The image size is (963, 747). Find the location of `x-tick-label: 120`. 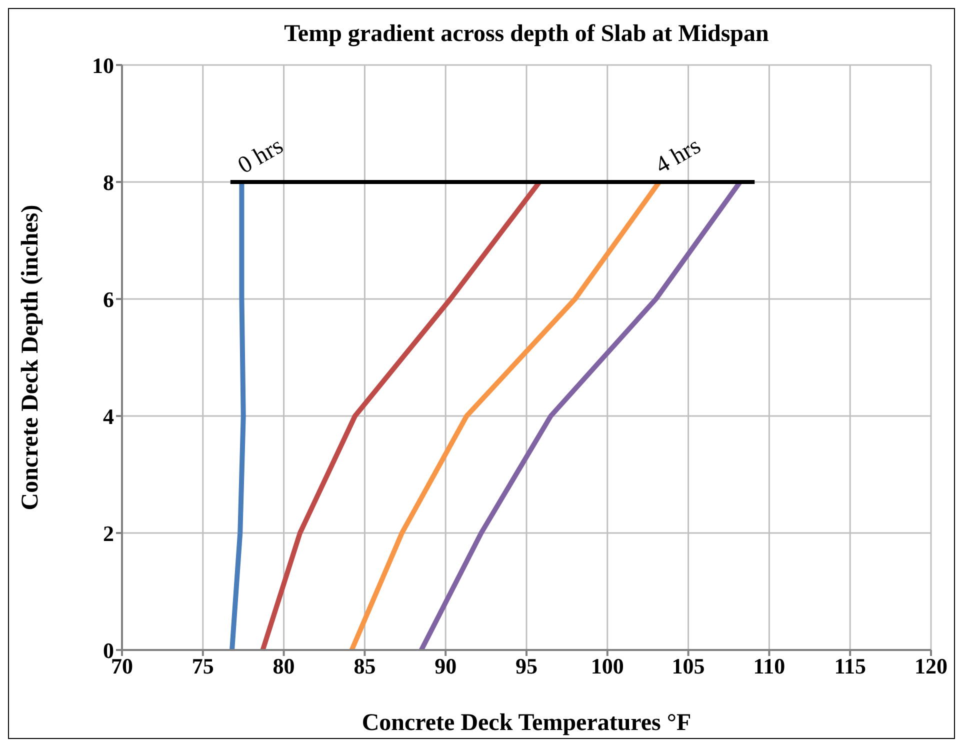

x-tick-label: 120 is located at coordinates (931, 666).